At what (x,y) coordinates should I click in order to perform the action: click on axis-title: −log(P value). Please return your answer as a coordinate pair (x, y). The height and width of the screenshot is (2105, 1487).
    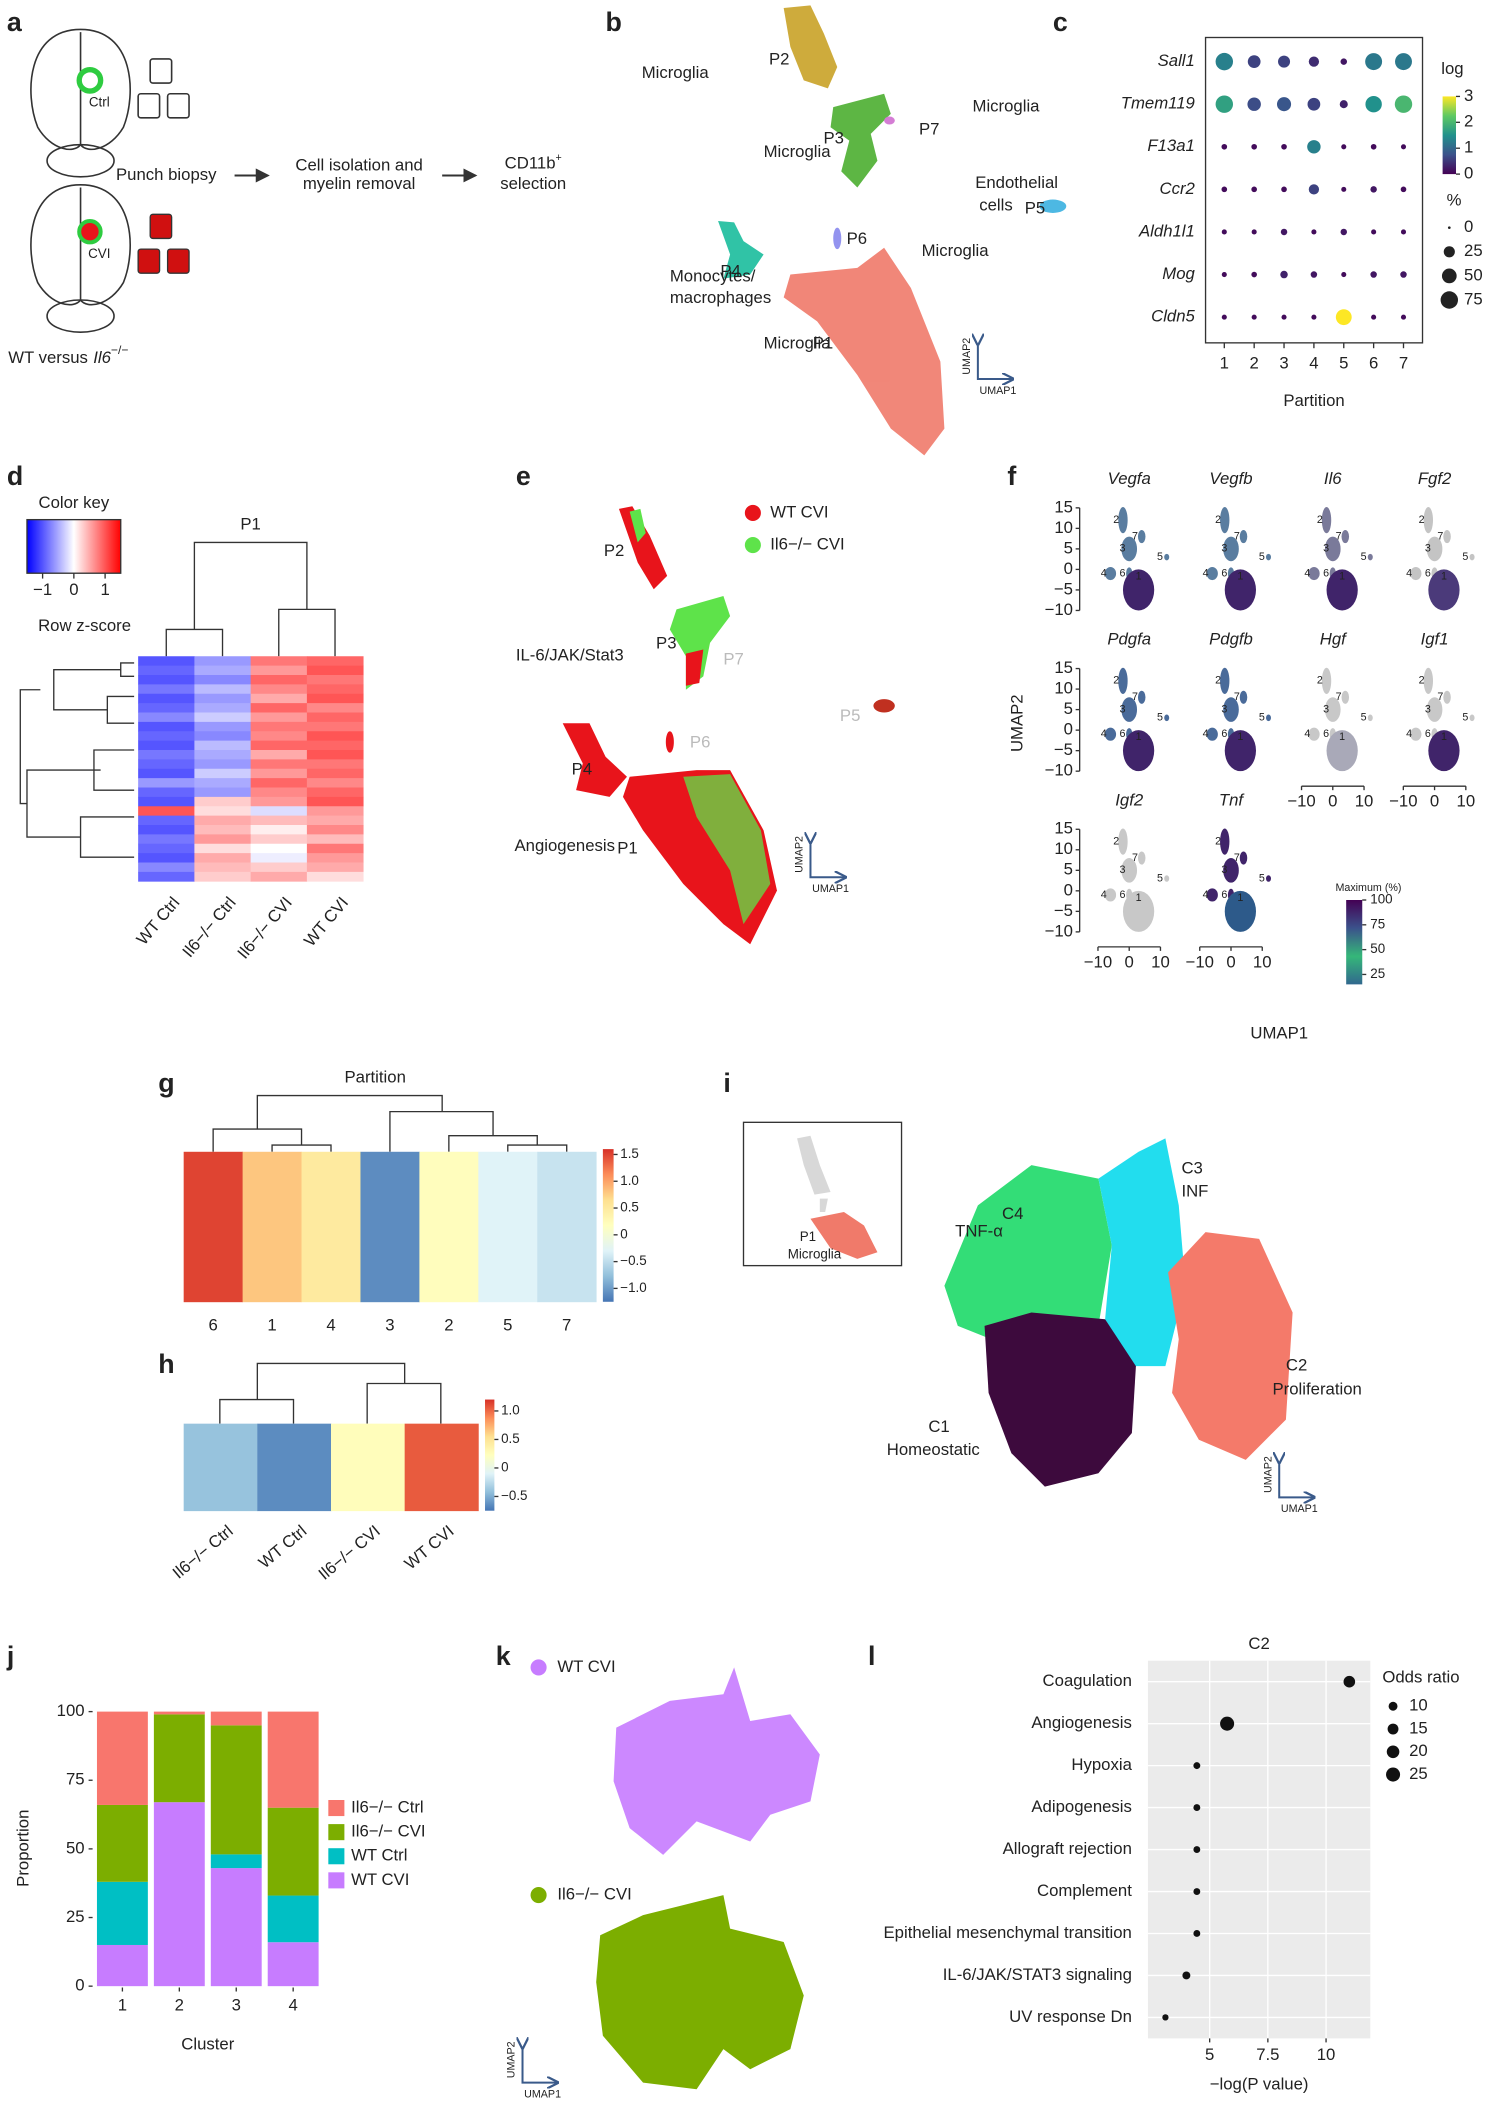
    Looking at the image, I should click on (1259, 2084).